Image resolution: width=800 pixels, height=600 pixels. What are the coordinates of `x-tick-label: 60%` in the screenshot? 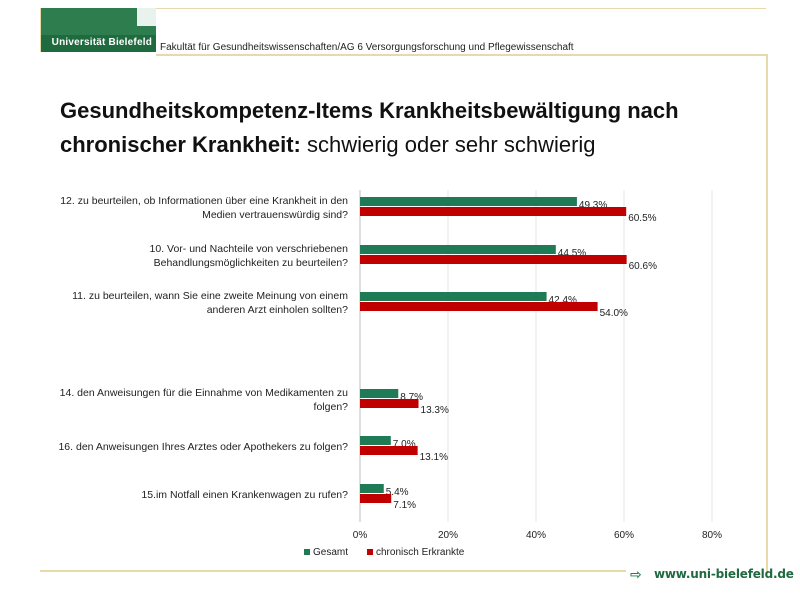 It's located at (624, 535).